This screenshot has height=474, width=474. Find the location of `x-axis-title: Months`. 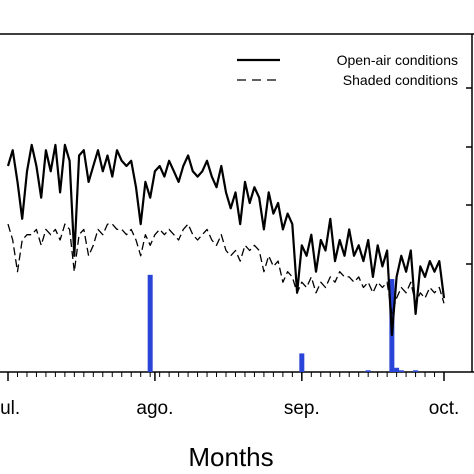

x-axis-title: Months is located at coordinates (230, 457).